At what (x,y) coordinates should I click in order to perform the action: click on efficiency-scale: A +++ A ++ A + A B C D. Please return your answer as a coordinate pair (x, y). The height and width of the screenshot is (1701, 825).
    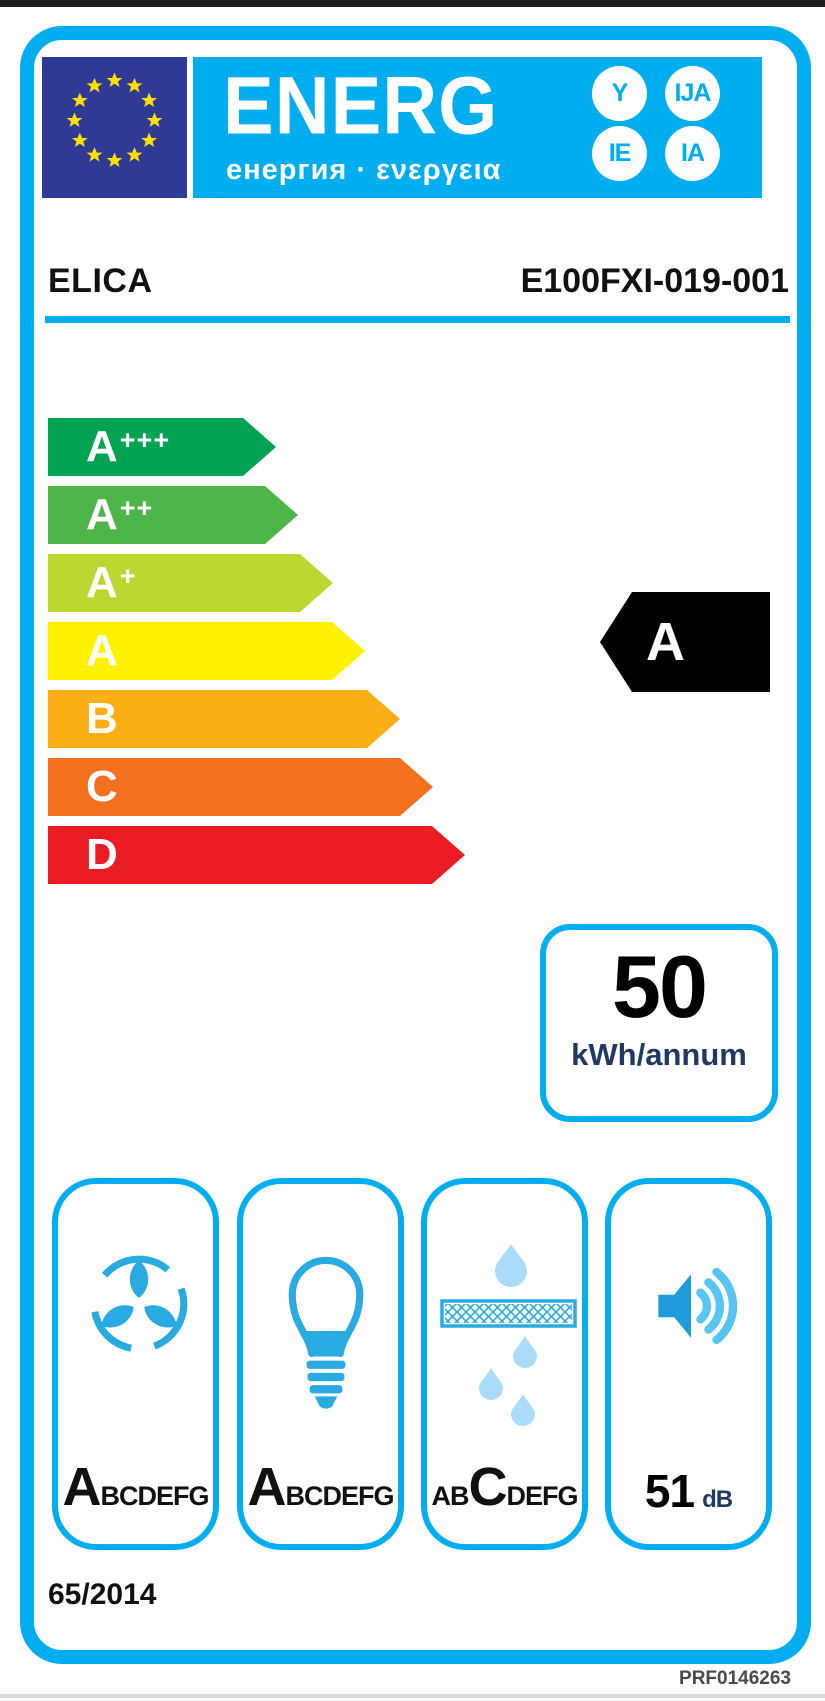
    Looking at the image, I should click on (256, 656).